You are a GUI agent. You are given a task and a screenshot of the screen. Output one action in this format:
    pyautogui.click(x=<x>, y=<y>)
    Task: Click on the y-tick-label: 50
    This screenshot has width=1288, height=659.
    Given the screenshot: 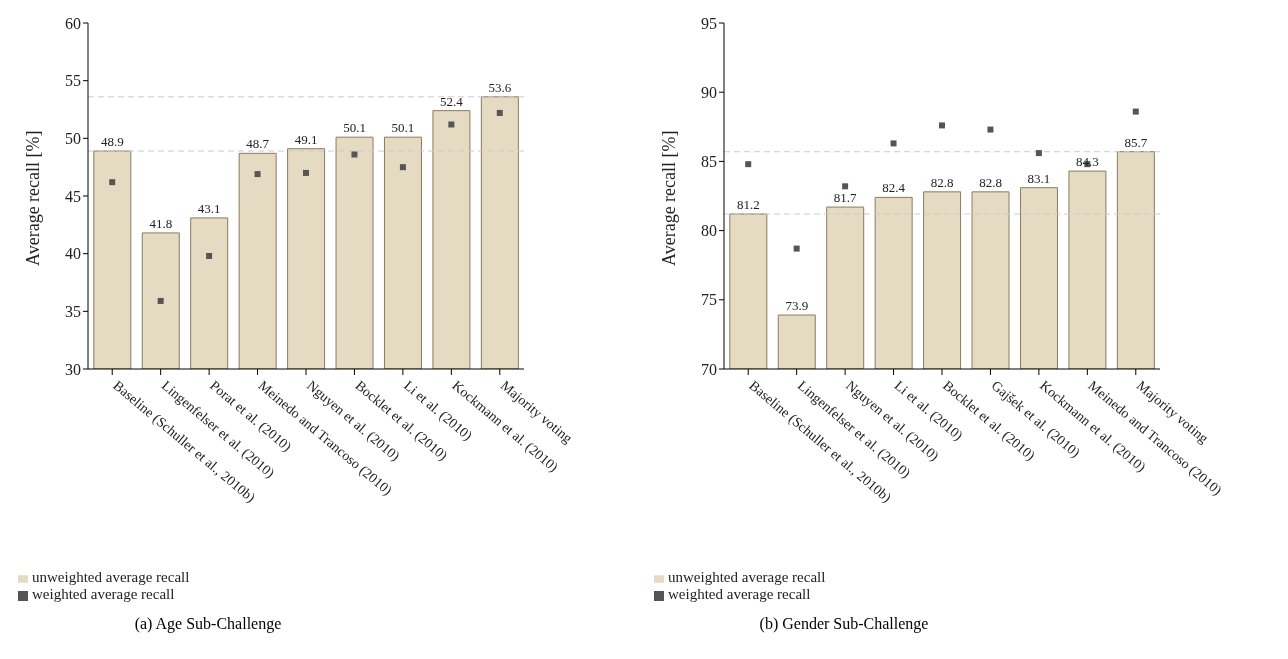 What is the action you would take?
    pyautogui.click(x=73, y=139)
    